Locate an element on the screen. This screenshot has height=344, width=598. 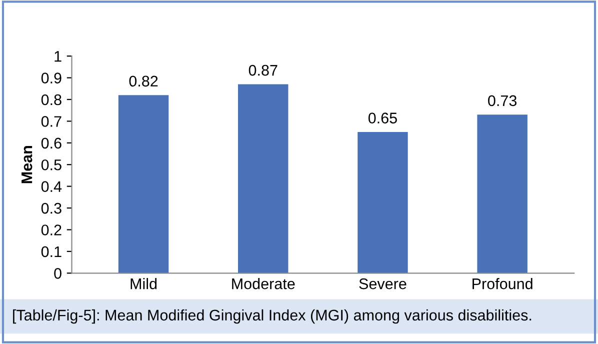
data-label: 0.82 is located at coordinates (143, 81).